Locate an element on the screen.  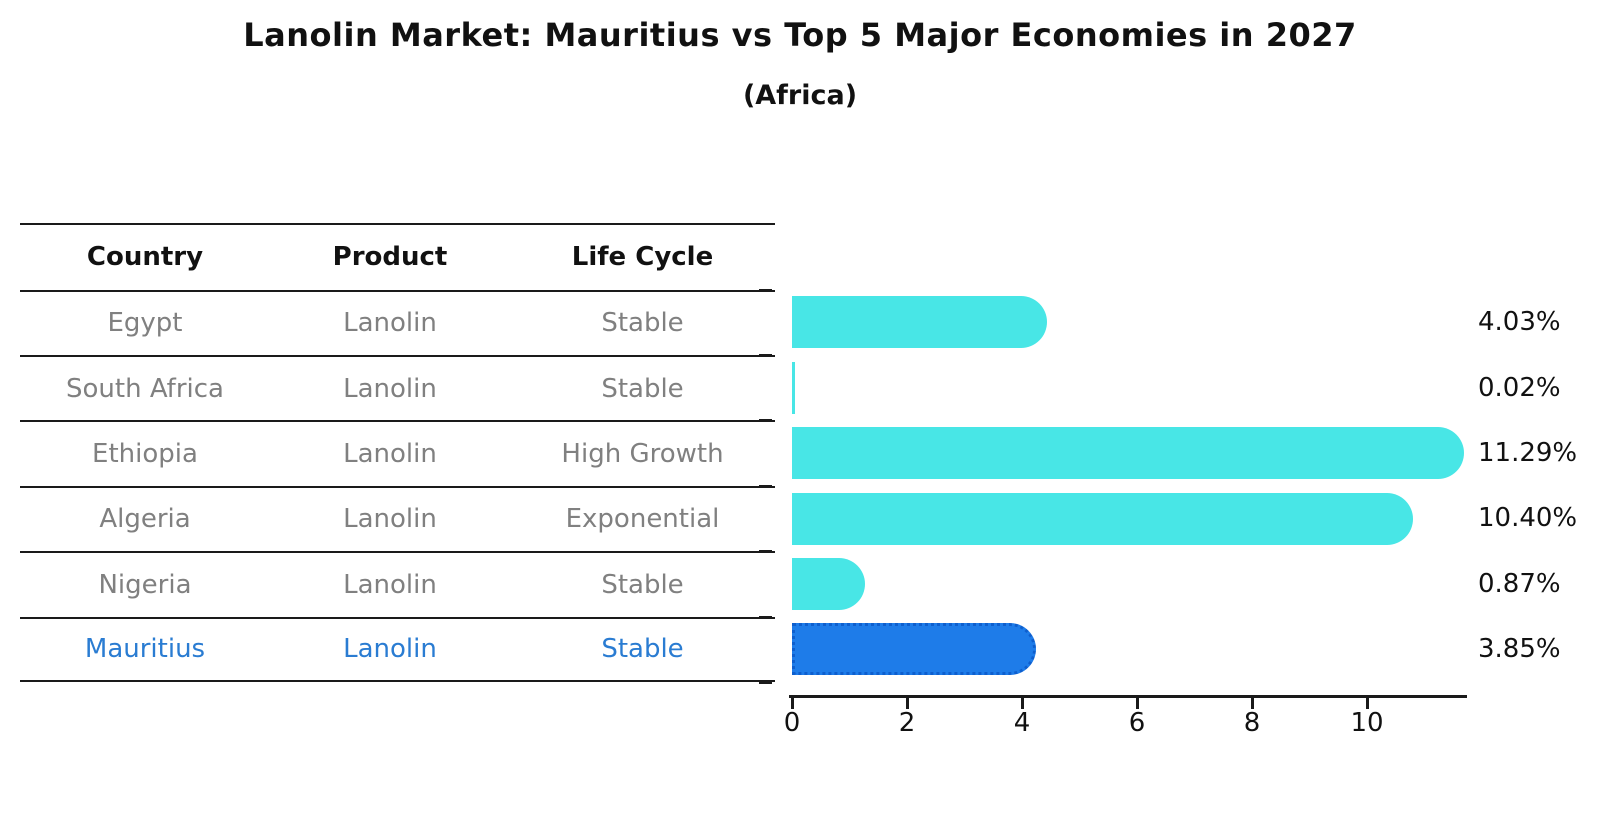
column-header-country: Country is located at coordinates (145, 257).